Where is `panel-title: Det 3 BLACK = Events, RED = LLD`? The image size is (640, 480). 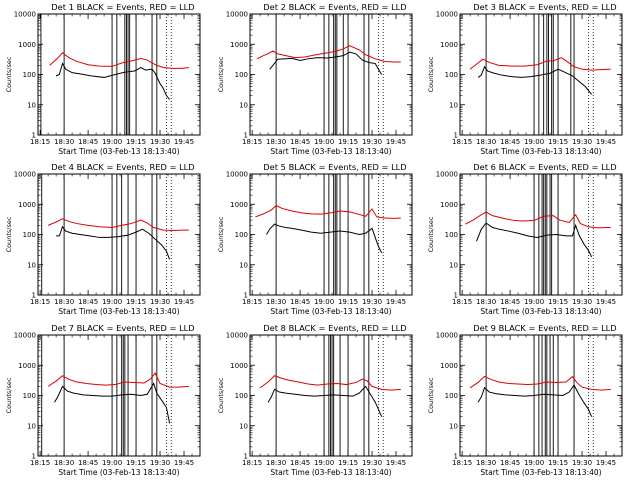 panel-title: Det 3 BLACK = Events, RED = LLD is located at coordinates (544, 7).